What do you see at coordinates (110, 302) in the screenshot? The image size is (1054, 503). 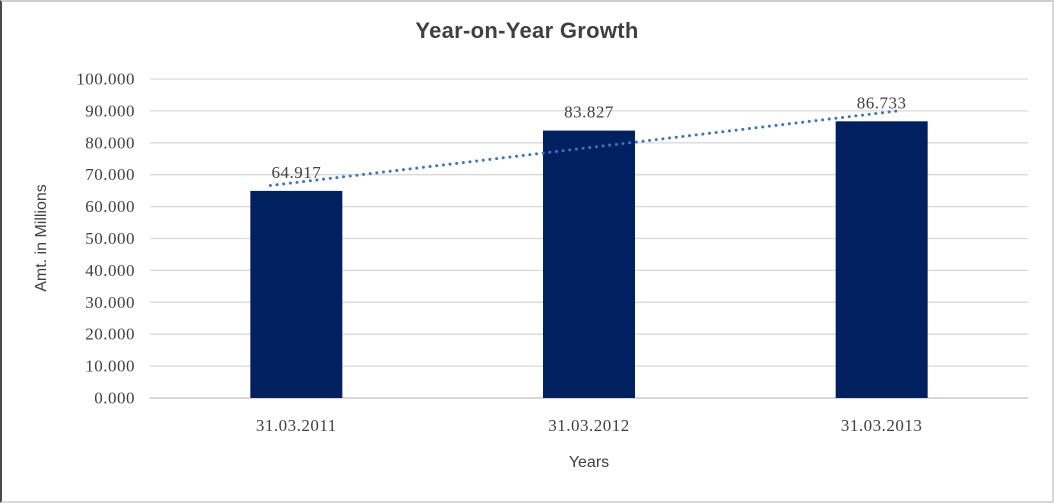 I see `y-tick-label: 30.000` at bounding box center [110, 302].